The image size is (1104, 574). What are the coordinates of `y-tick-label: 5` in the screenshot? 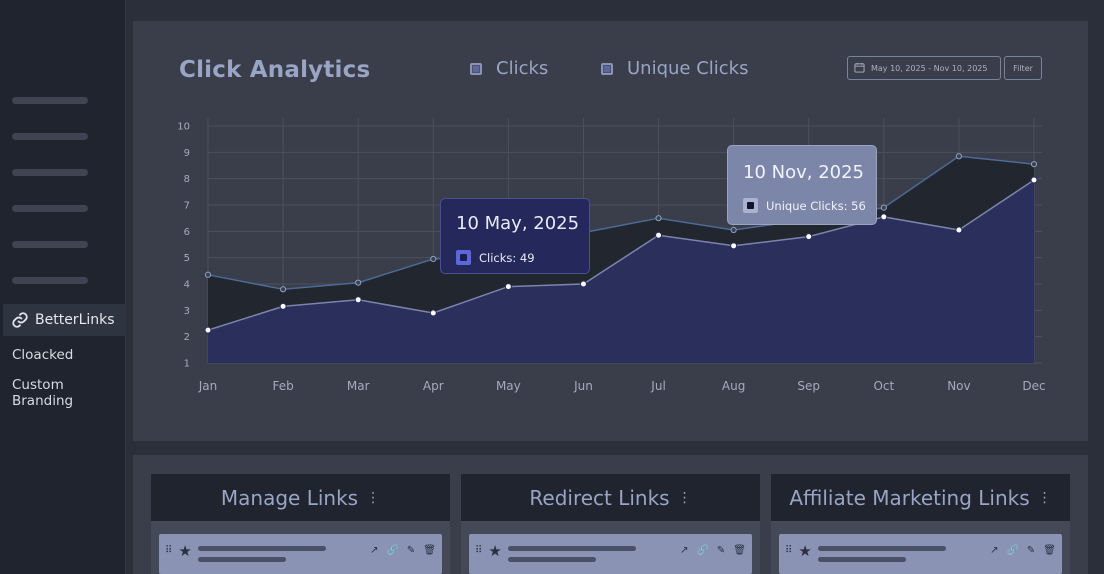 It's located at (187, 258).